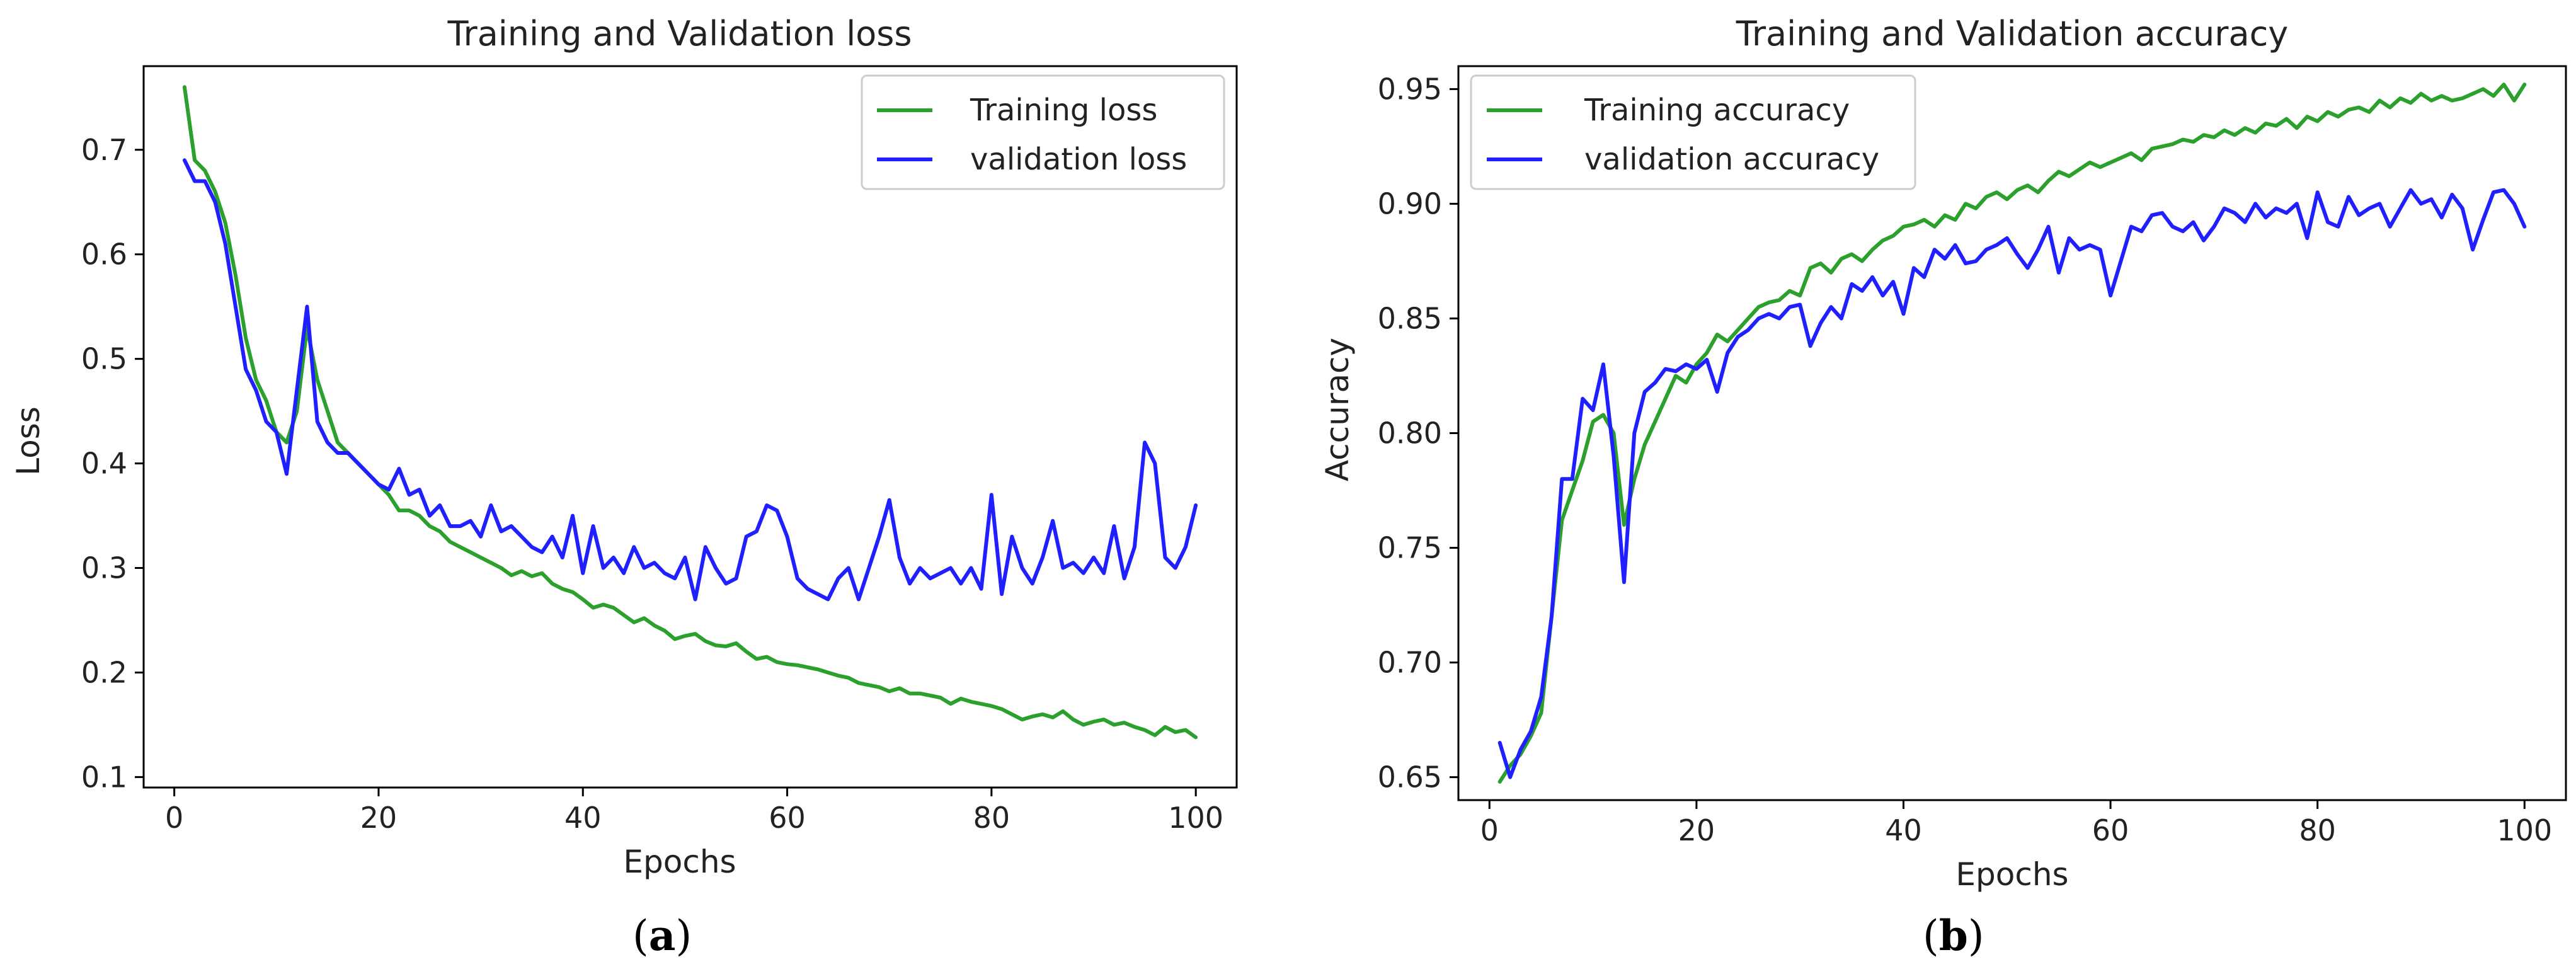 Image resolution: width=2576 pixels, height=974 pixels. What do you see at coordinates (1490, 830) in the screenshot?
I see `accuracy-xtick-label: 0` at bounding box center [1490, 830].